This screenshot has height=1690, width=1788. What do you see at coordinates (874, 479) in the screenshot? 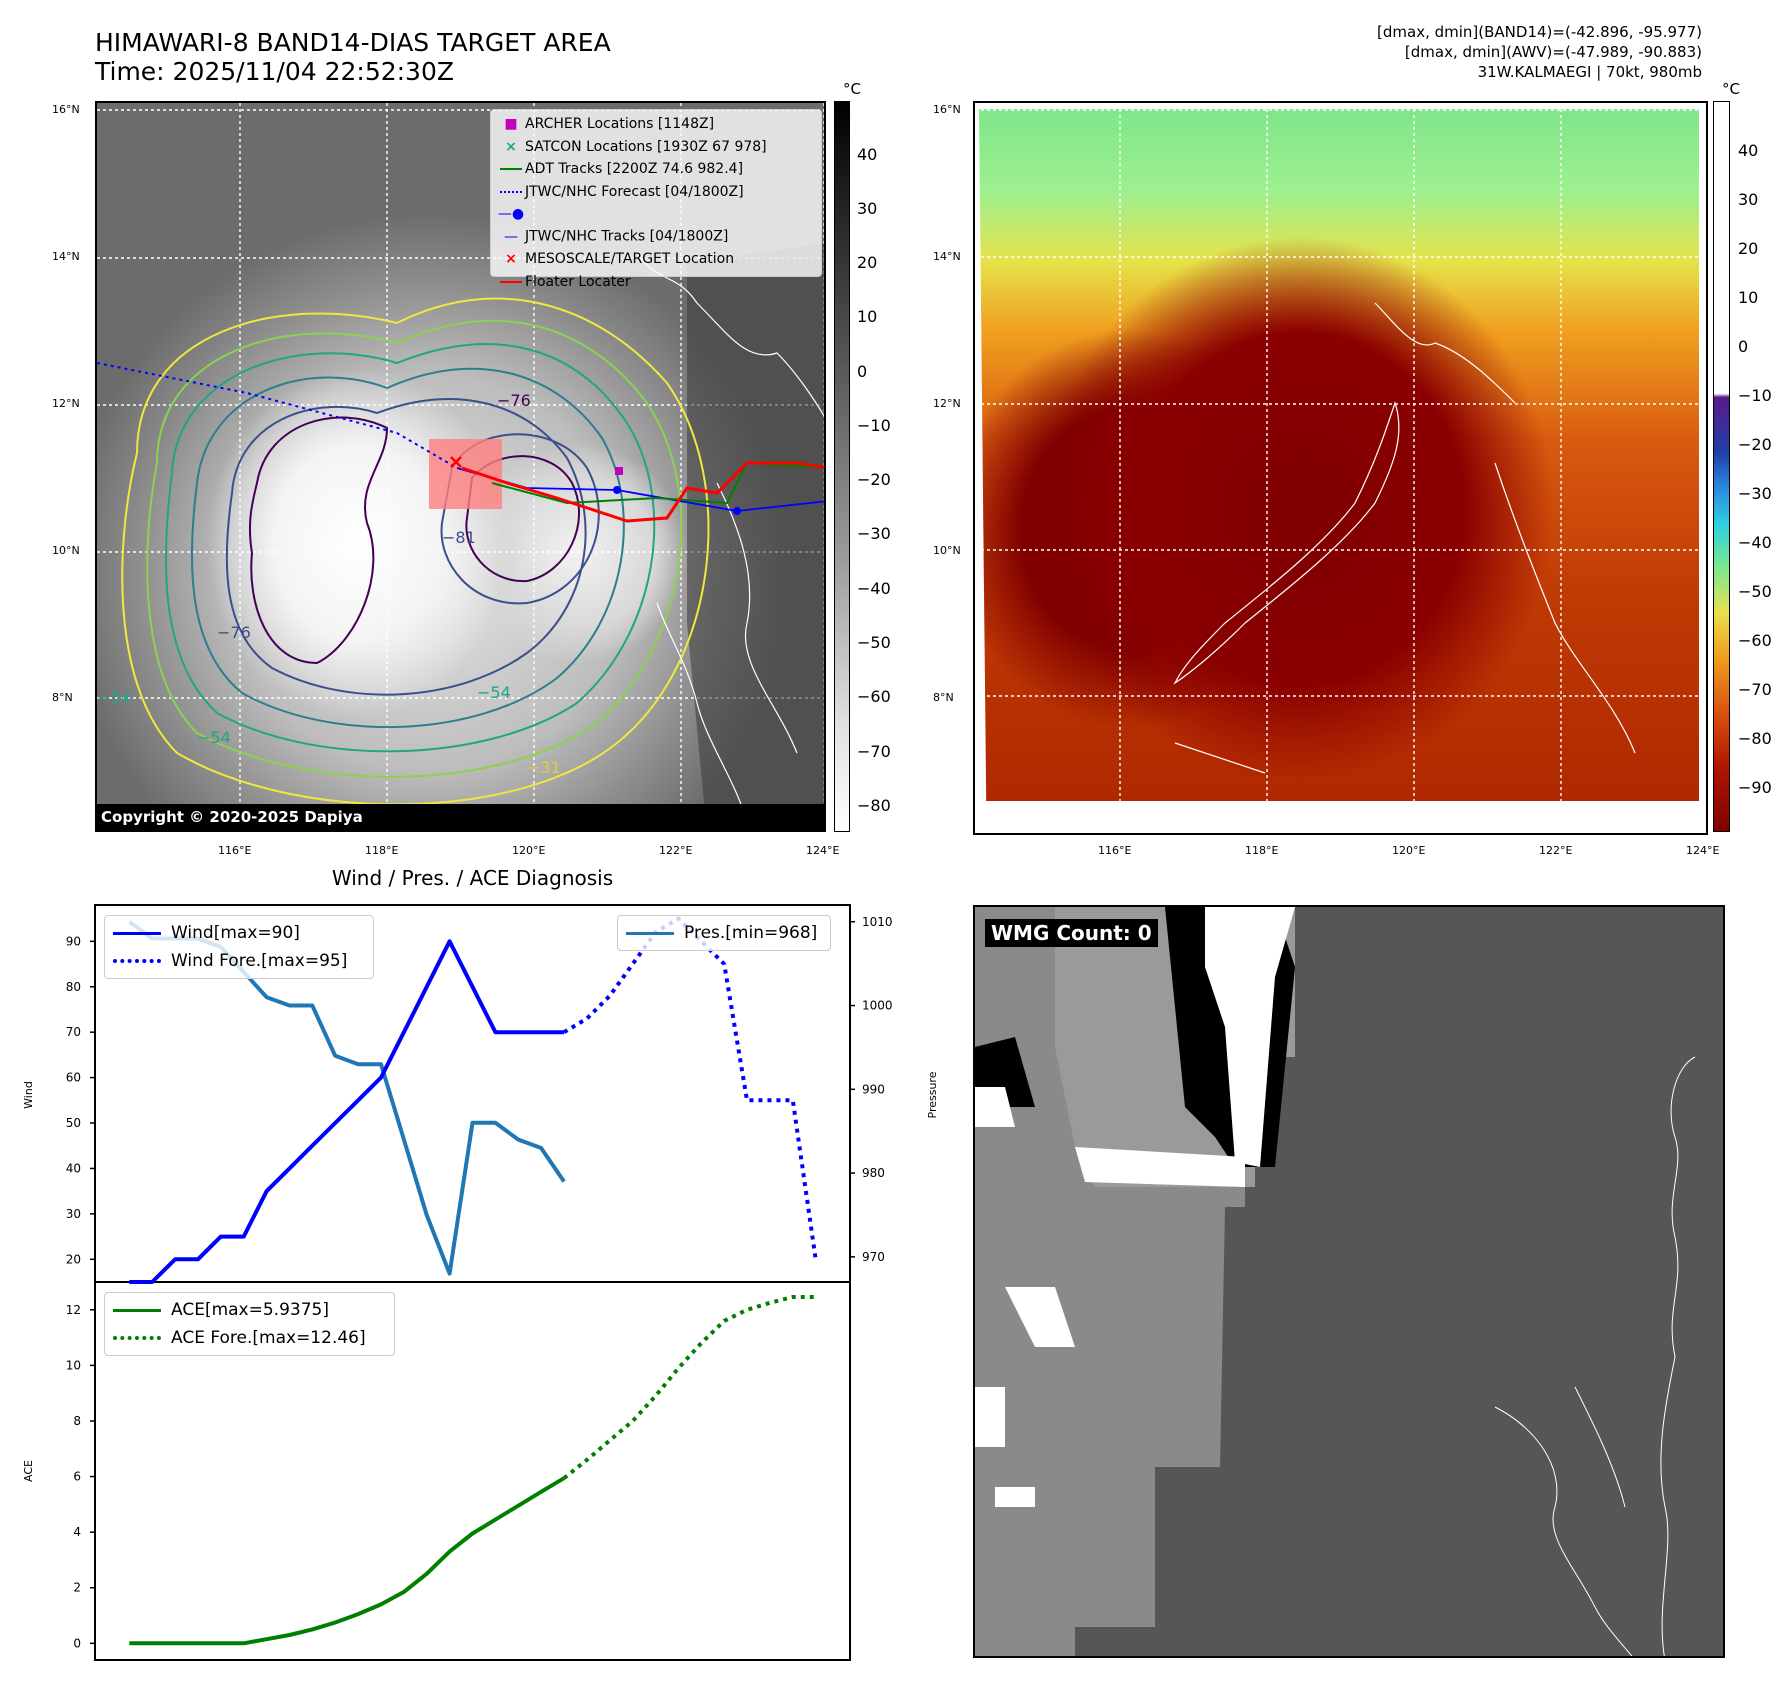
I see `colorbar1-tick: −20` at bounding box center [874, 479].